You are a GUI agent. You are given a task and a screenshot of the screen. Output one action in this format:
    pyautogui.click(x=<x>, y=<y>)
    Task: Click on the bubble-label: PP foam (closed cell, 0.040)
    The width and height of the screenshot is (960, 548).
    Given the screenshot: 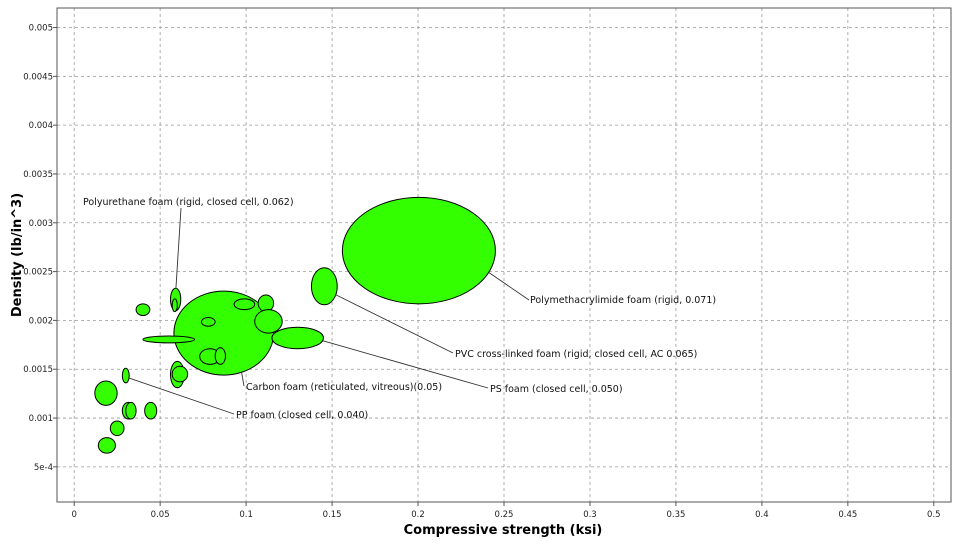 What is the action you would take?
    pyautogui.click(x=302, y=415)
    